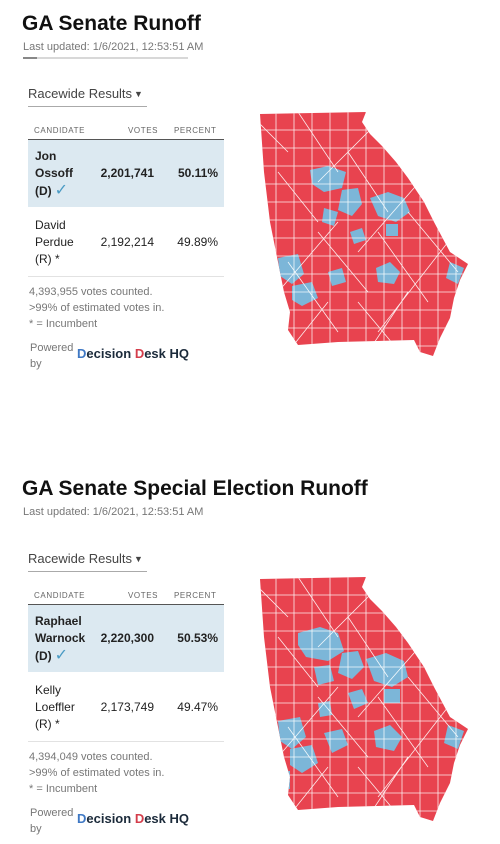  I want to click on candidate-name: David Perdue (R) *, so click(54, 242).